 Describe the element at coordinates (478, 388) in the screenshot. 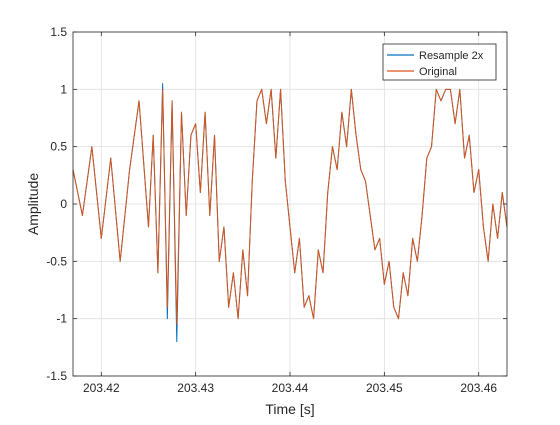

I see `x-tick-label: 203.46` at that location.